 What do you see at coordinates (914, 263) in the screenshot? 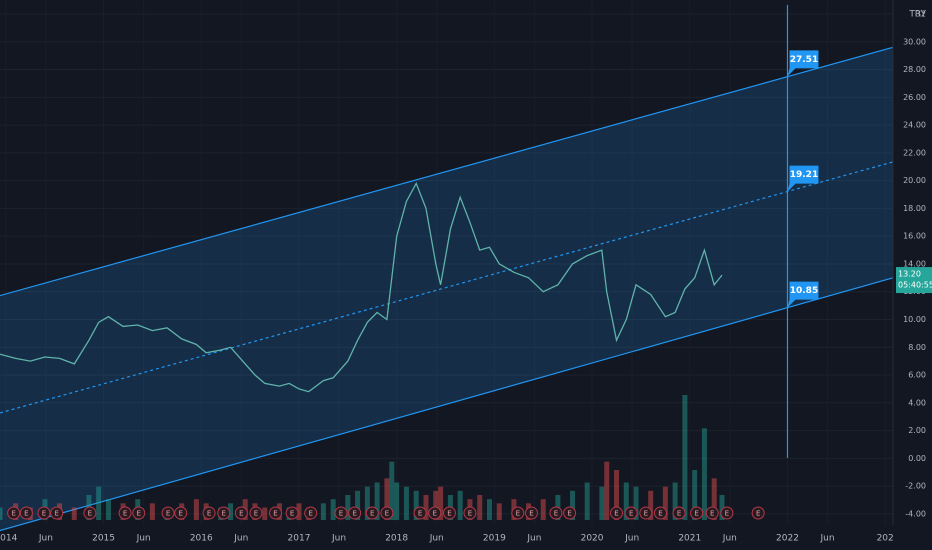
I see `y-tick-label: 14.00` at bounding box center [914, 263].